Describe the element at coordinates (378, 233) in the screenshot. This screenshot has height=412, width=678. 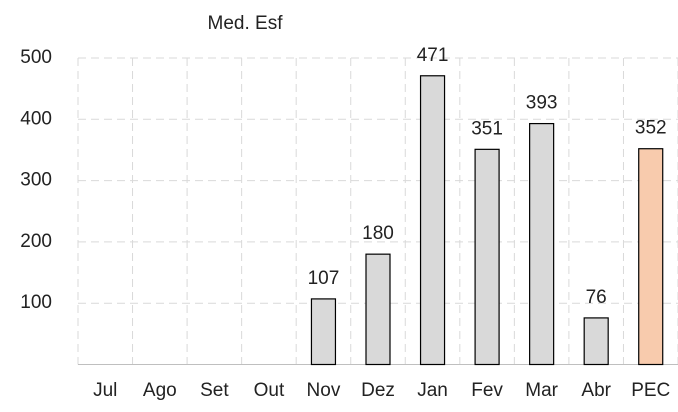
I see `data-label: 180` at that location.